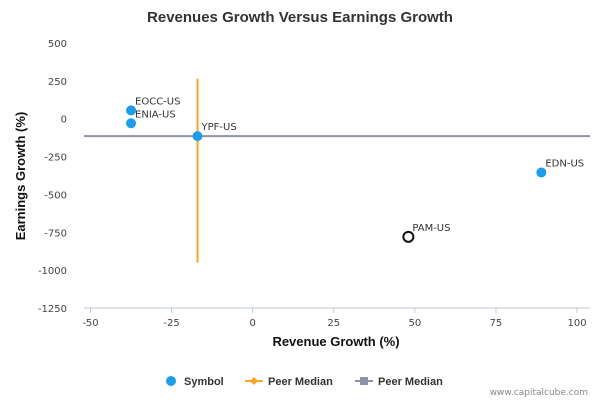 The height and width of the screenshot is (400, 600). I want to click on y-tick-label: 500, so click(57, 44).